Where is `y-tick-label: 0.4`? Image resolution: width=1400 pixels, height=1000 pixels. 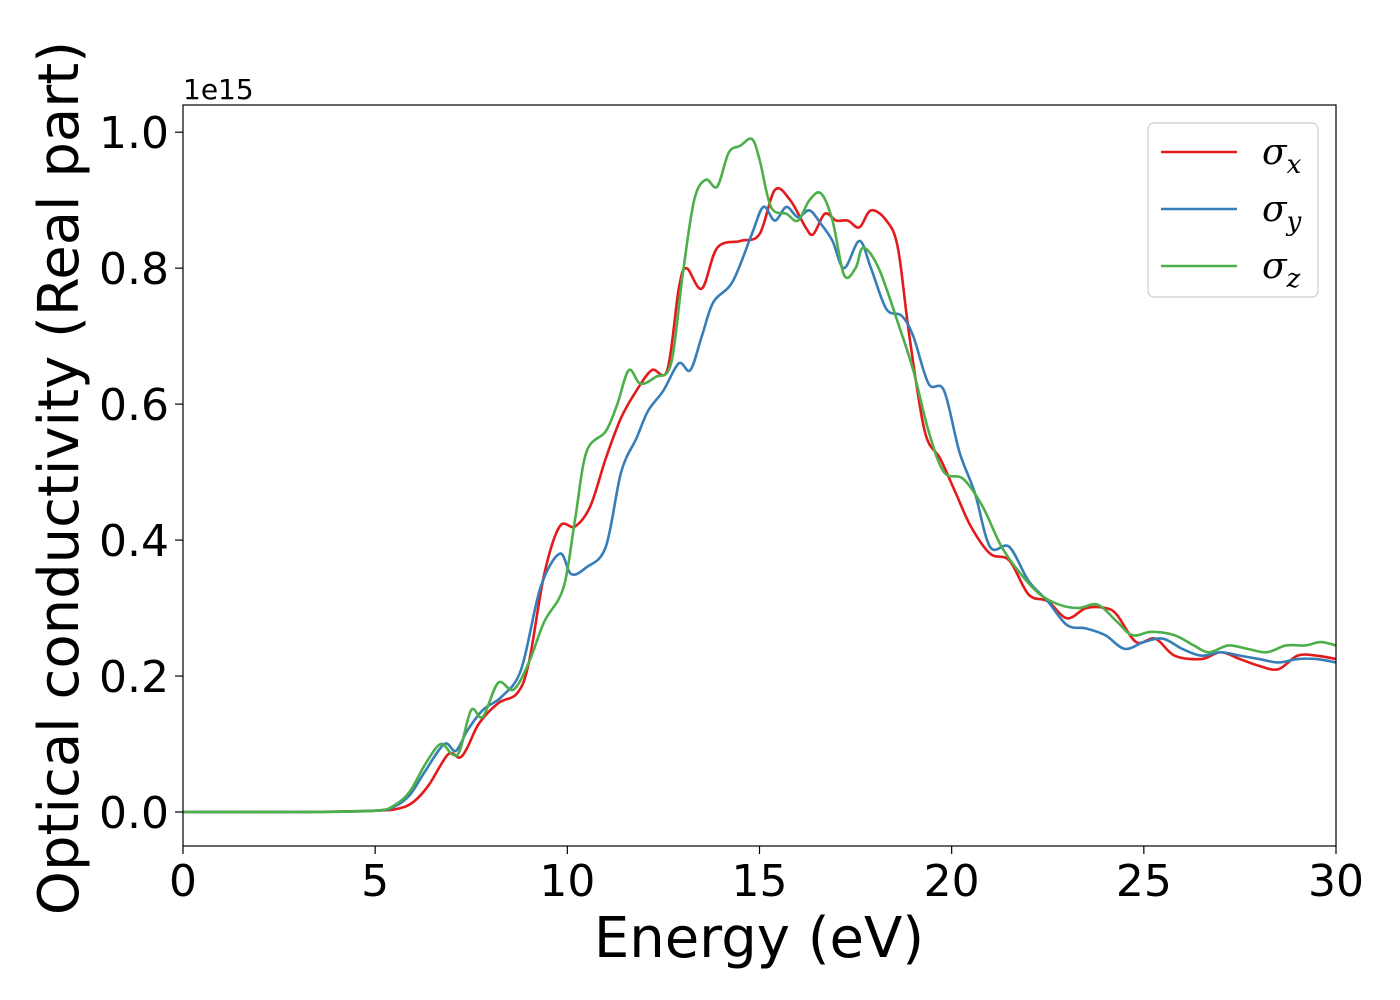
y-tick-label: 0.4 is located at coordinates (134, 541).